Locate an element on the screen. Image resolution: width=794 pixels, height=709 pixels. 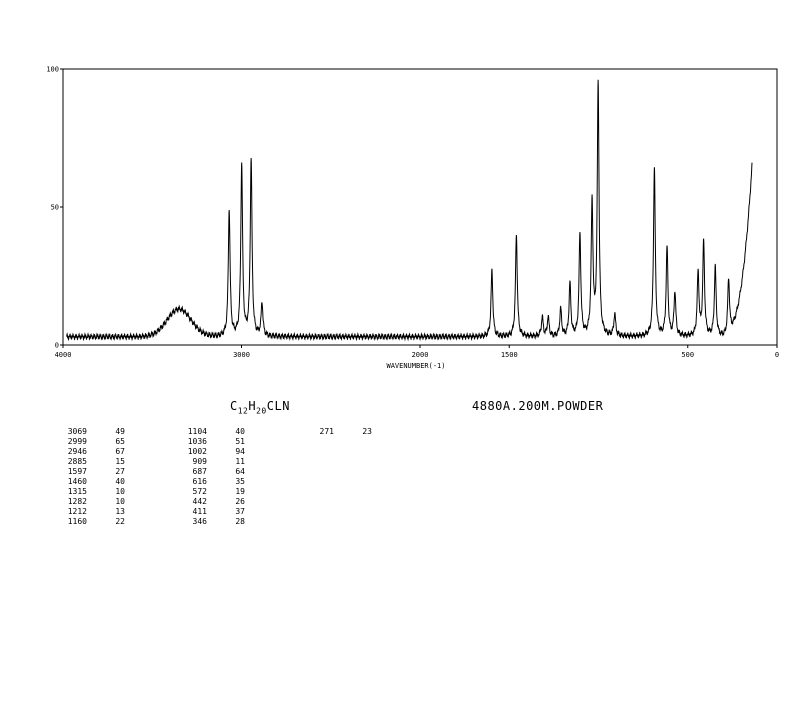
x-axis-ticks: 4000 3000 2000 1500 500 0 is located at coordinates (417, 352).